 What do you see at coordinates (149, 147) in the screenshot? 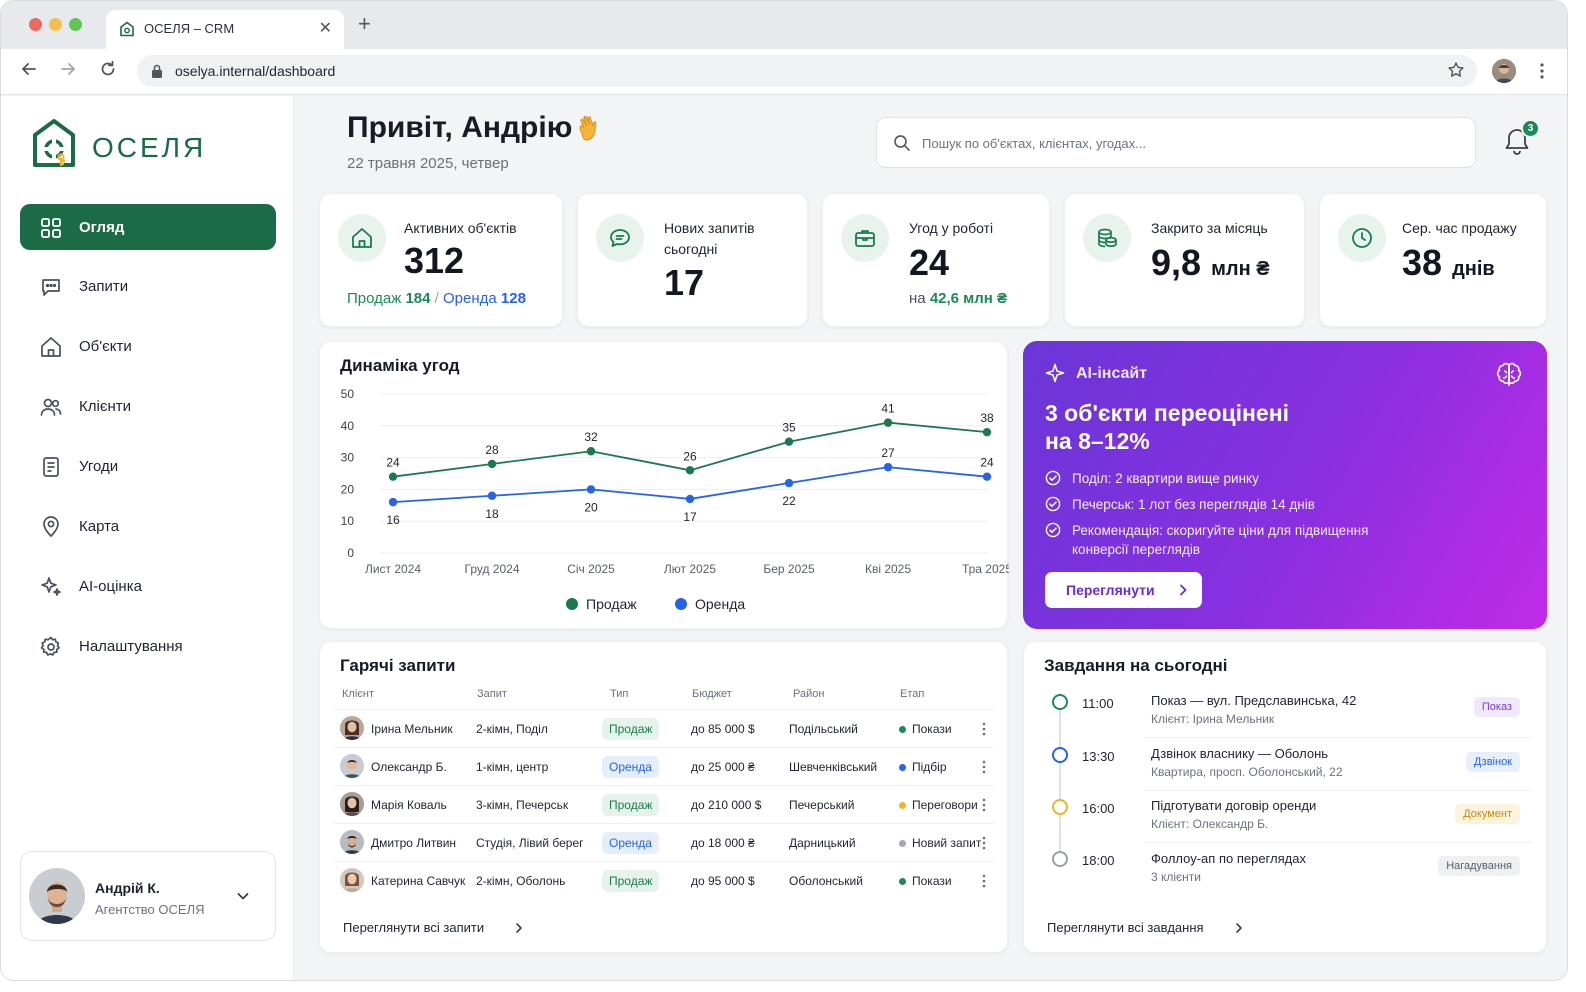
I see `brand-name: ОСЕЛЯ` at bounding box center [149, 147].